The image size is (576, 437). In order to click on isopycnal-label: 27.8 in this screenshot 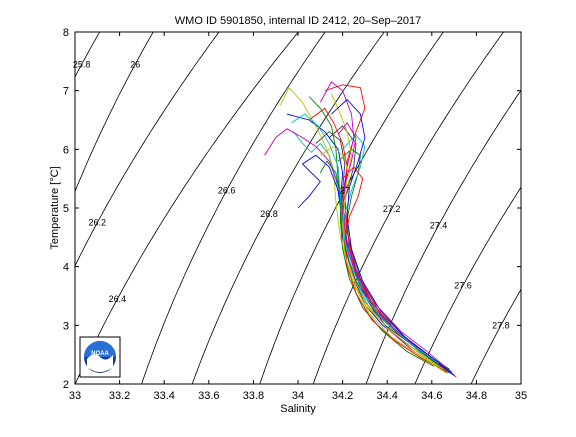, I will do `click(501, 325)`.